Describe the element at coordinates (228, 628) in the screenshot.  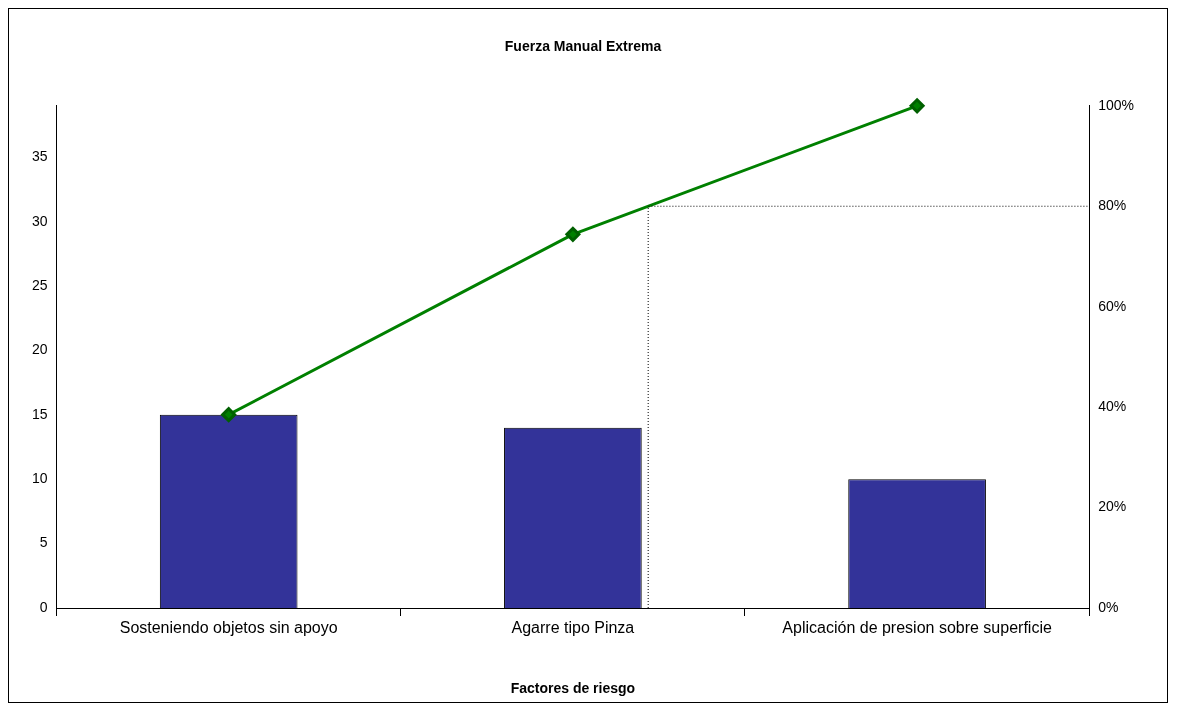
I see `x-tick-label: Sosteniendo objetos sin apoyo` at that location.